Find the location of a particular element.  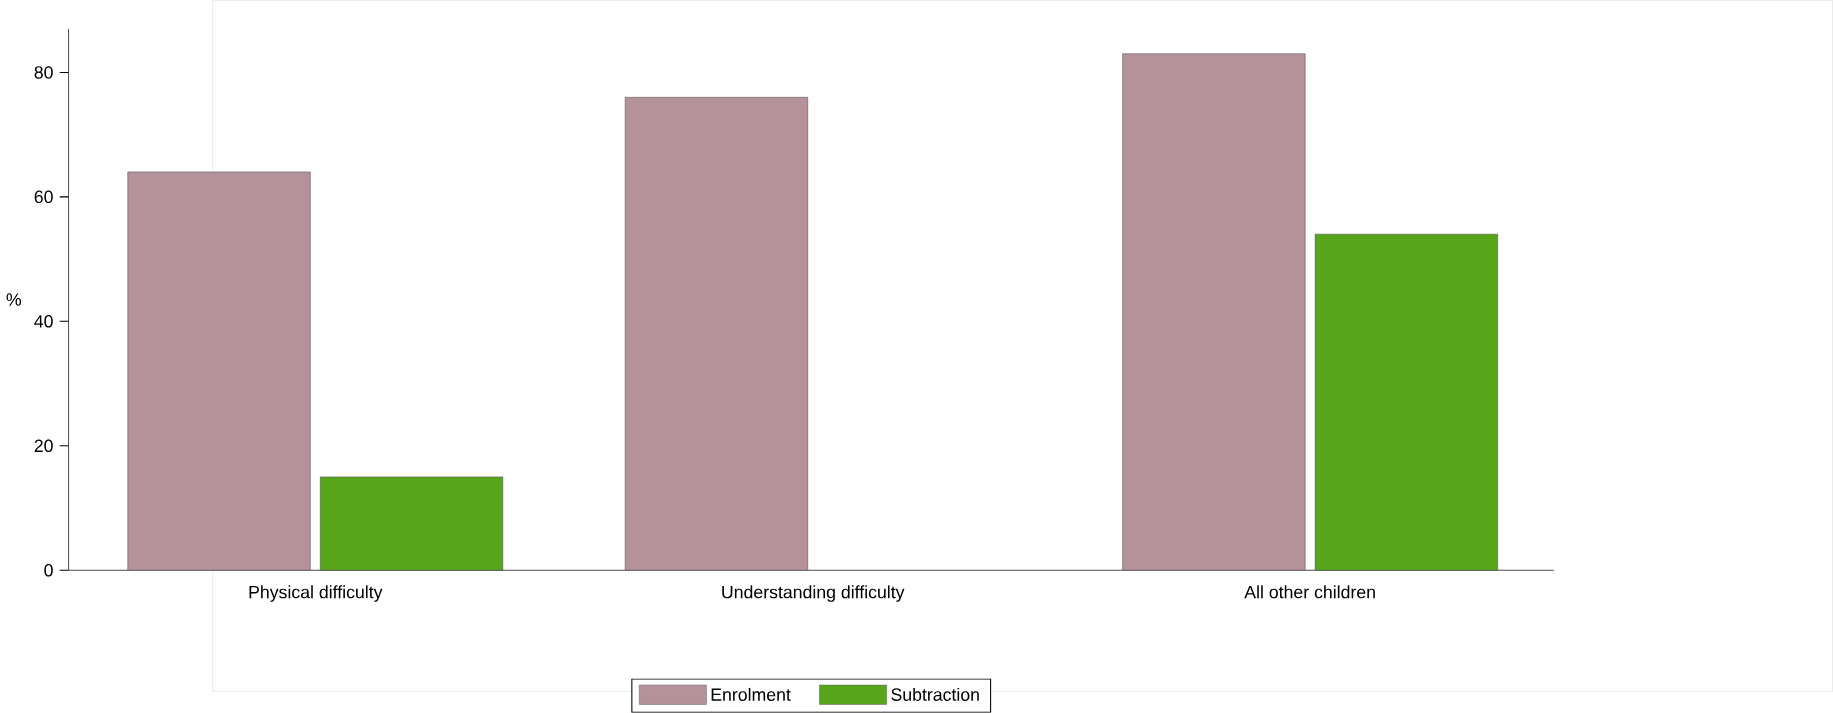

x-tick-label: All other children is located at coordinates (1309, 592).